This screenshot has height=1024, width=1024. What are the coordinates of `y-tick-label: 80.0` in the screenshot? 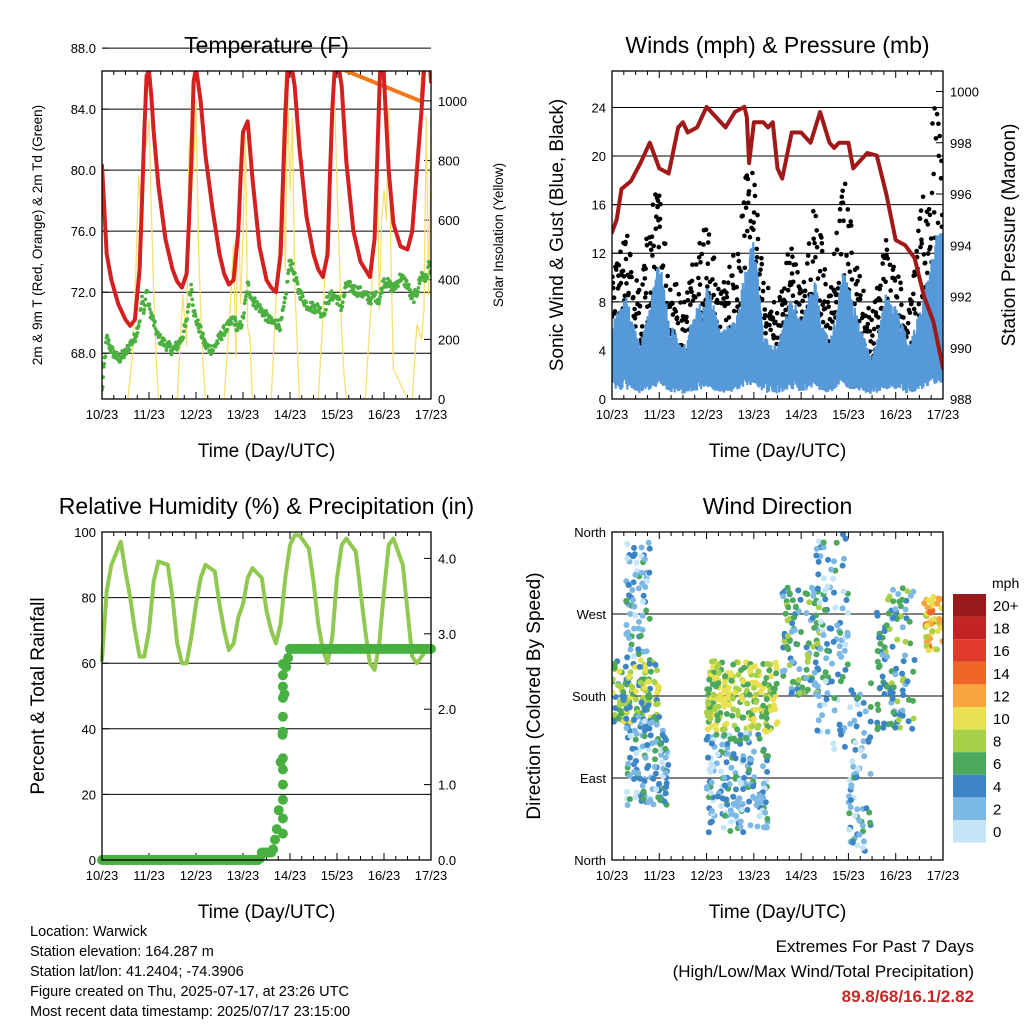 It's located at (83, 170).